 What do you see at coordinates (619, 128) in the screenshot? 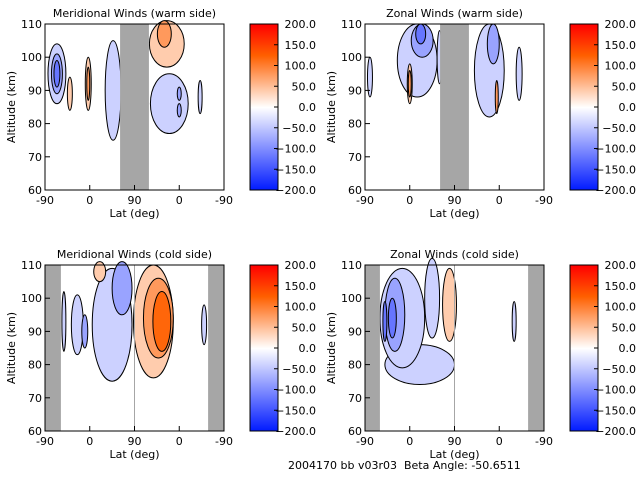
I see `colorbar-tick-label: −50.0` at bounding box center [619, 128].